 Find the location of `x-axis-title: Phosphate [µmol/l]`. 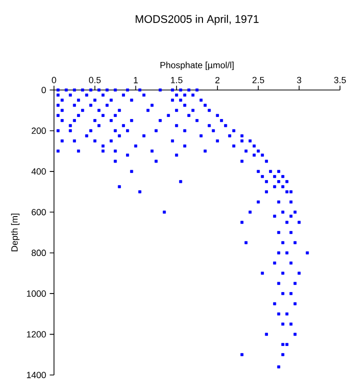

x-axis-title: Phosphate [µmol/l] is located at coordinates (197, 66).